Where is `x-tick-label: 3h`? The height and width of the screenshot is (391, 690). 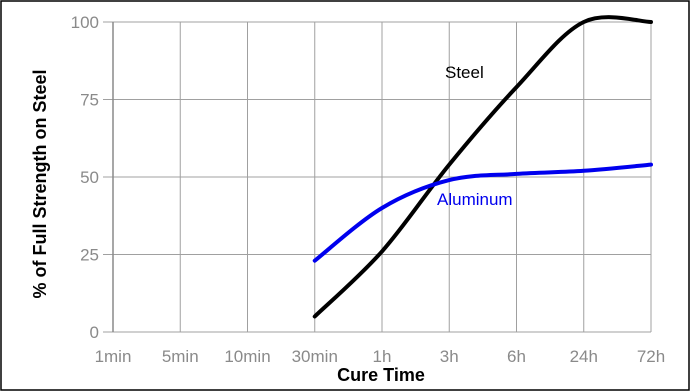
x-tick-label: 3h is located at coordinates (449, 356).